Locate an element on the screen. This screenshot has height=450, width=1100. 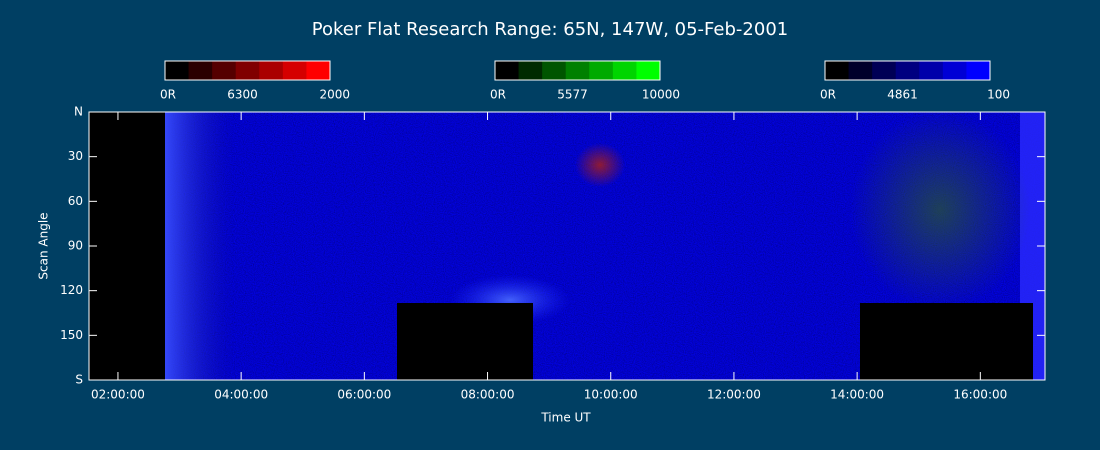
y-tick-label: N is located at coordinates (78, 112).